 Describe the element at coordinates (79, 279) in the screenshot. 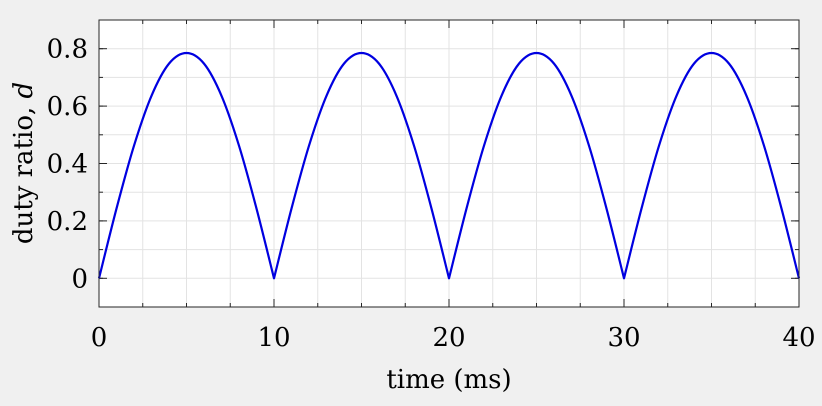

I see `y-tick-label: 0` at that location.